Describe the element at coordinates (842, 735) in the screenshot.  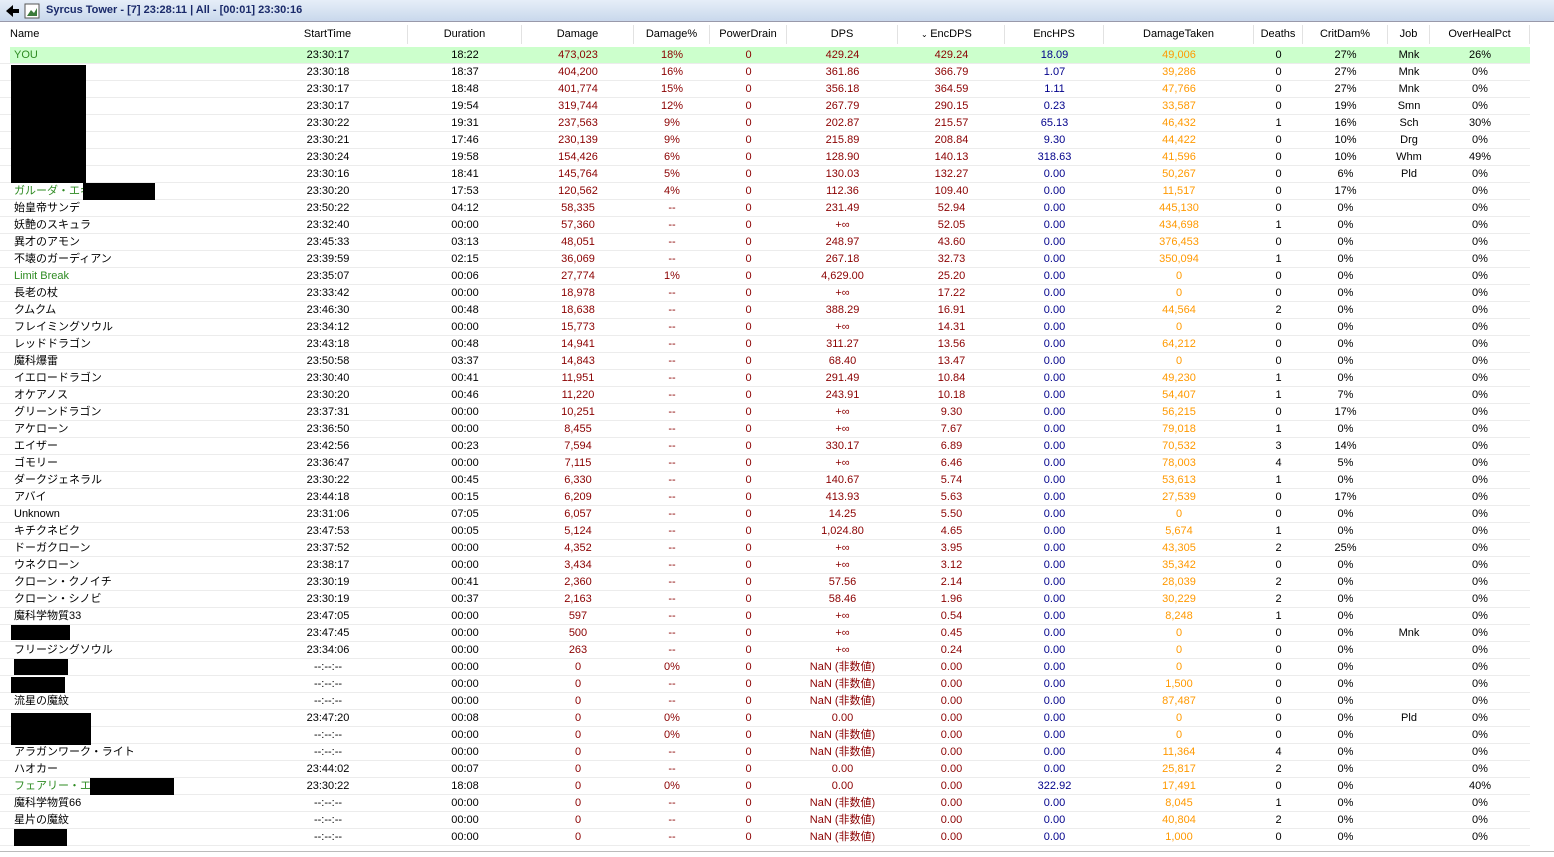
I see `cell: NaN (非数値)` at that location.